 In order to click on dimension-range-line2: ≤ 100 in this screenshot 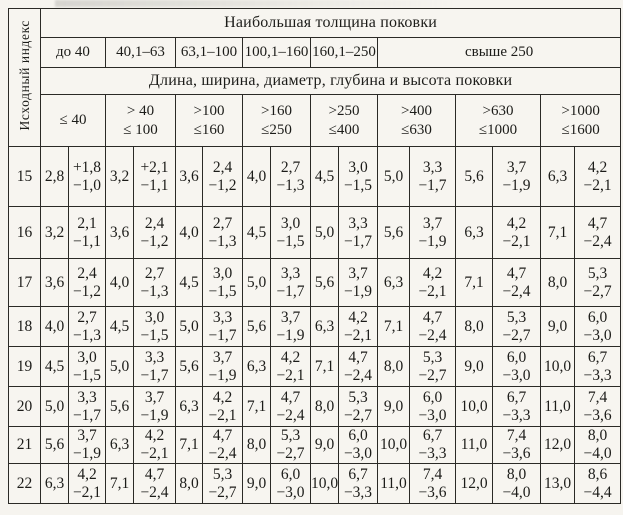, I will do `click(140, 129)`.